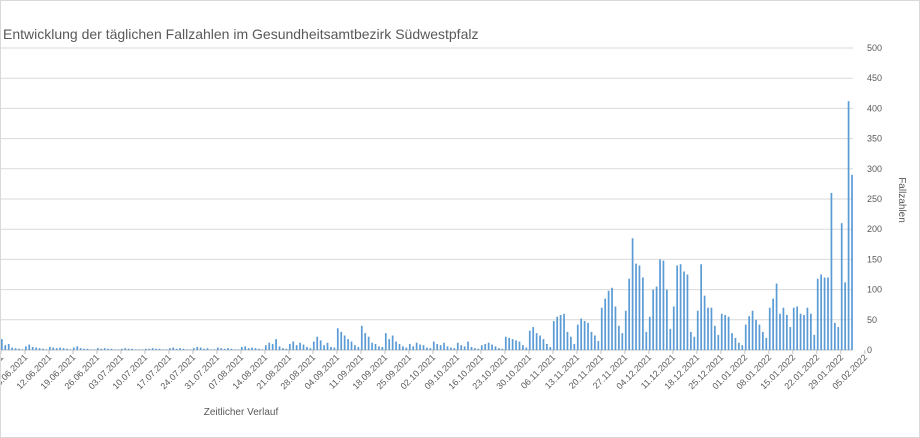 This screenshot has height=438, width=920. I want to click on y-axis-label: Fallzahlen, so click(901, 200).